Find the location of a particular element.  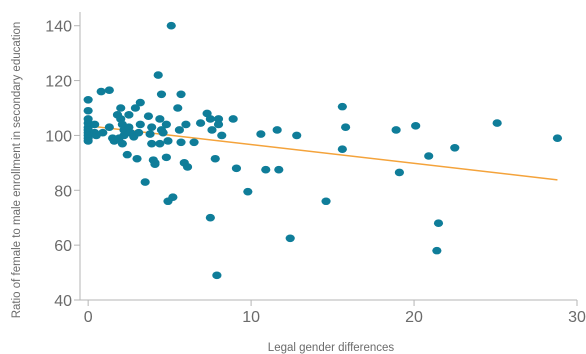

y-tick-label: 60 is located at coordinates (63, 246).